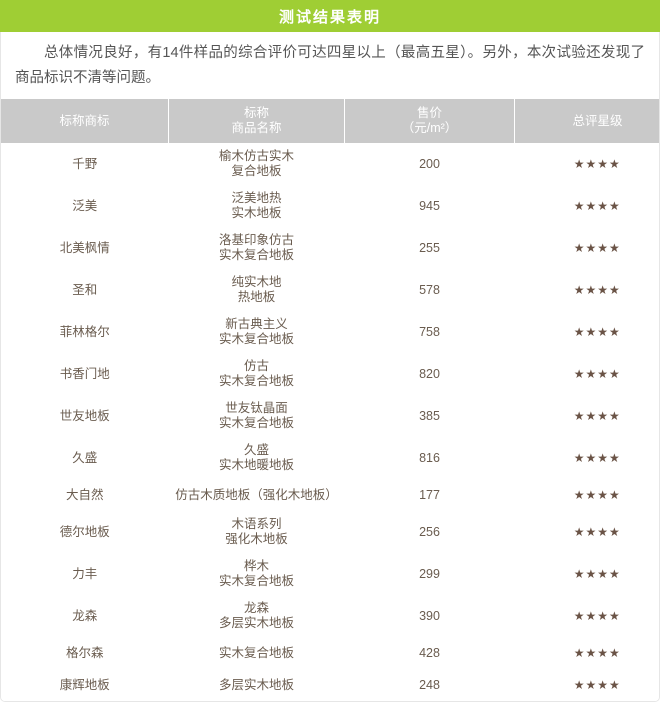 The width and height of the screenshot is (660, 702). What do you see at coordinates (85, 164) in the screenshot?
I see `cell-brand: 千野` at bounding box center [85, 164].